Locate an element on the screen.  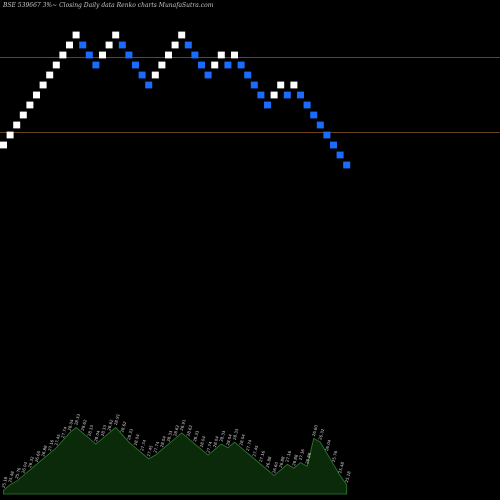
volume-area is located at coordinates (175, 460).